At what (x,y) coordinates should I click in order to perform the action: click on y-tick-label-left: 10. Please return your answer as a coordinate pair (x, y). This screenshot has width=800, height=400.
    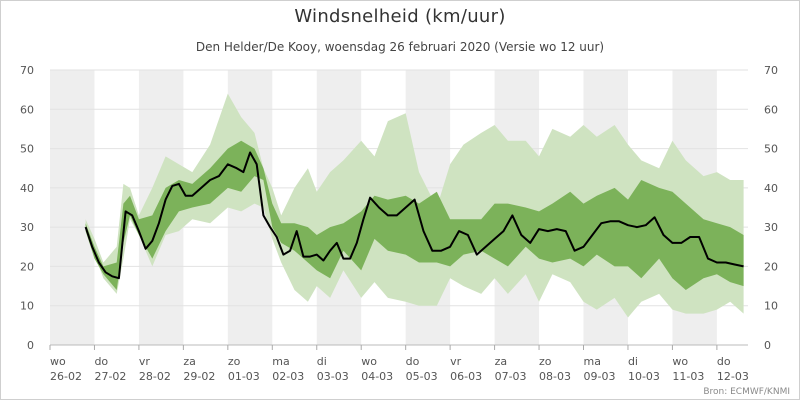
    Looking at the image, I should click on (27, 306).